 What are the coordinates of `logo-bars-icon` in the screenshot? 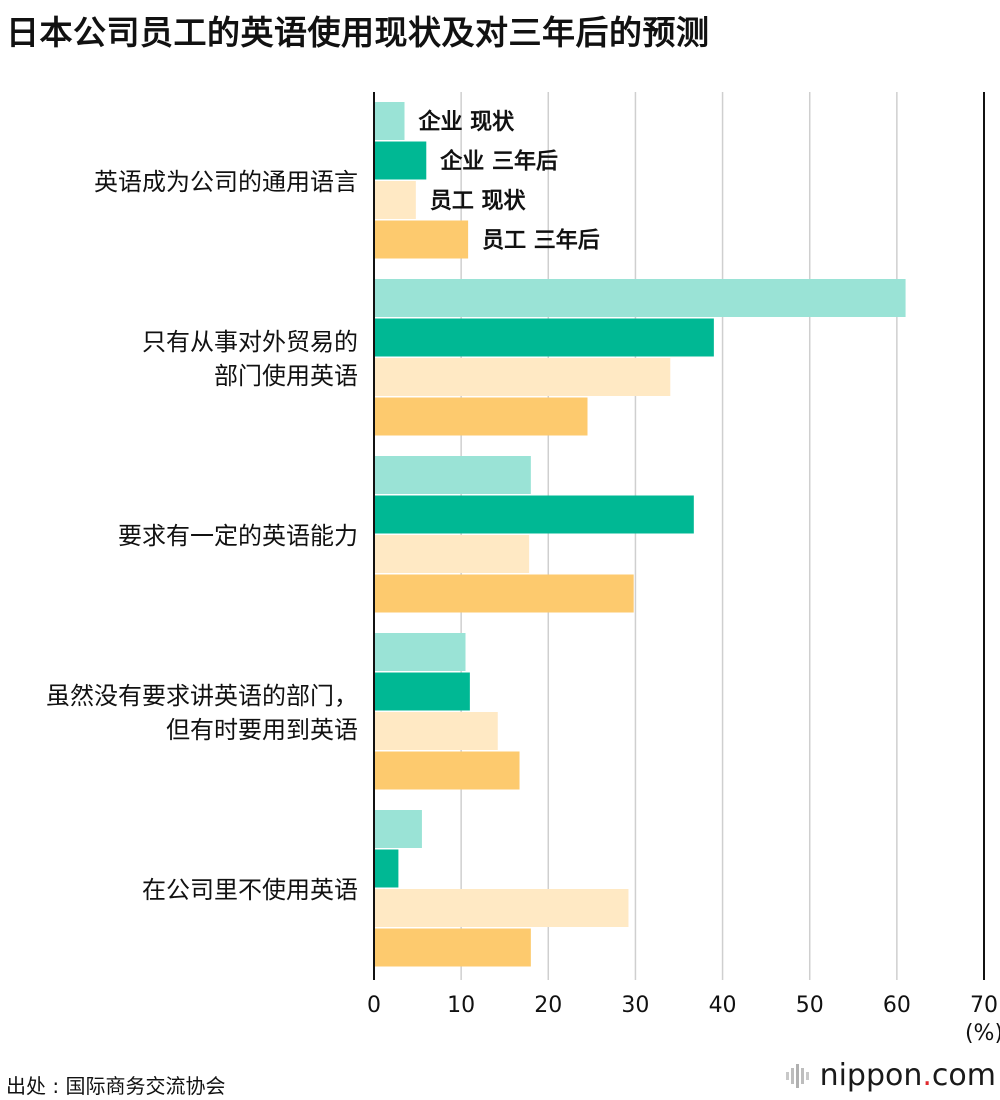 It's located at (797, 1075).